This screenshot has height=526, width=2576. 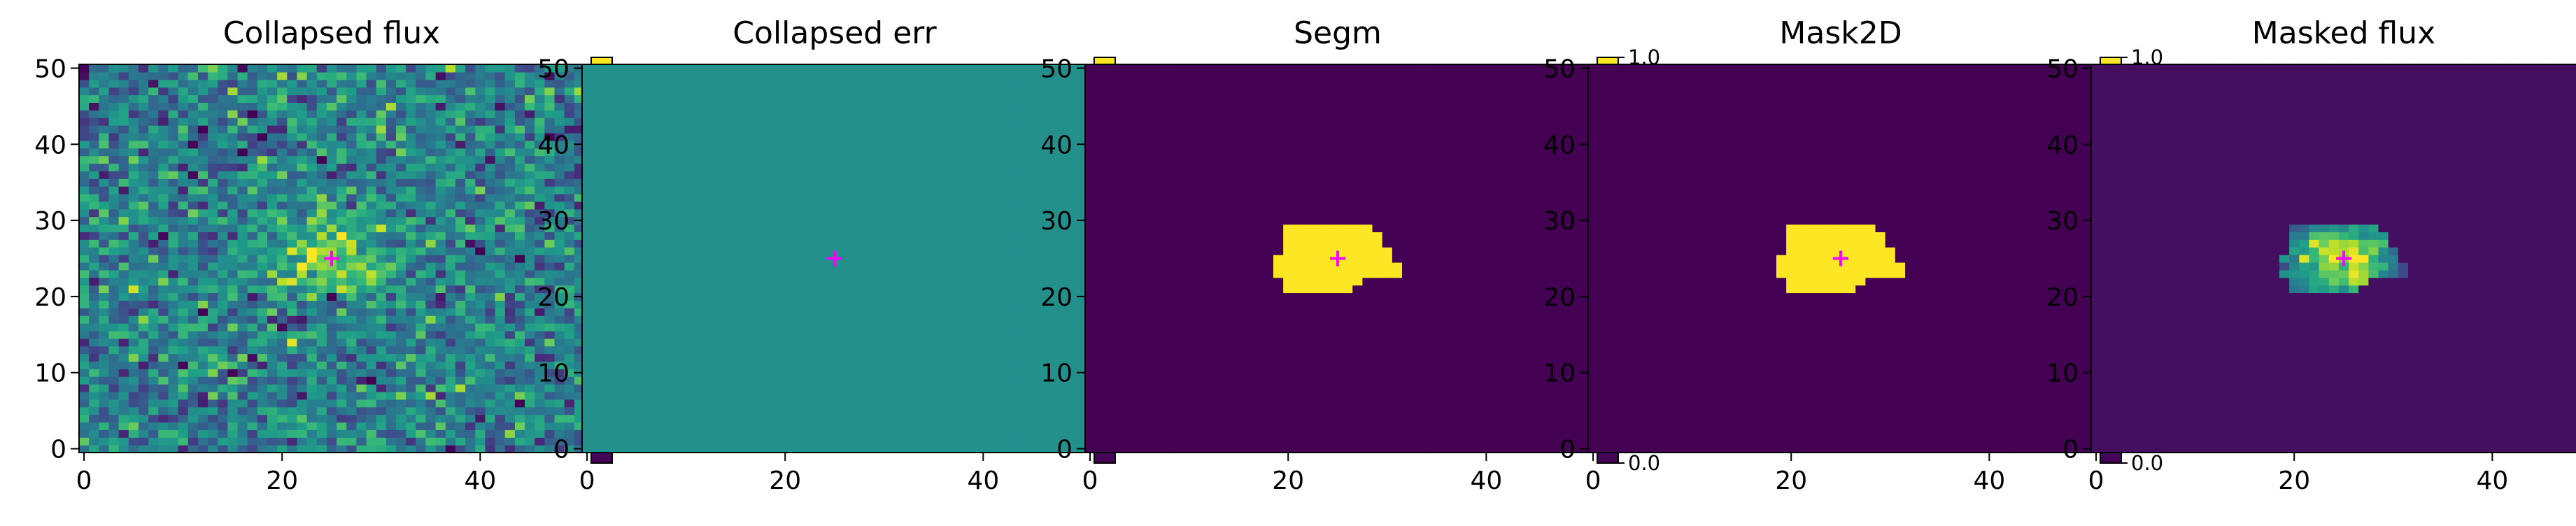 What do you see at coordinates (1840, 33) in the screenshot?
I see `panel-title: Mask2D` at bounding box center [1840, 33].